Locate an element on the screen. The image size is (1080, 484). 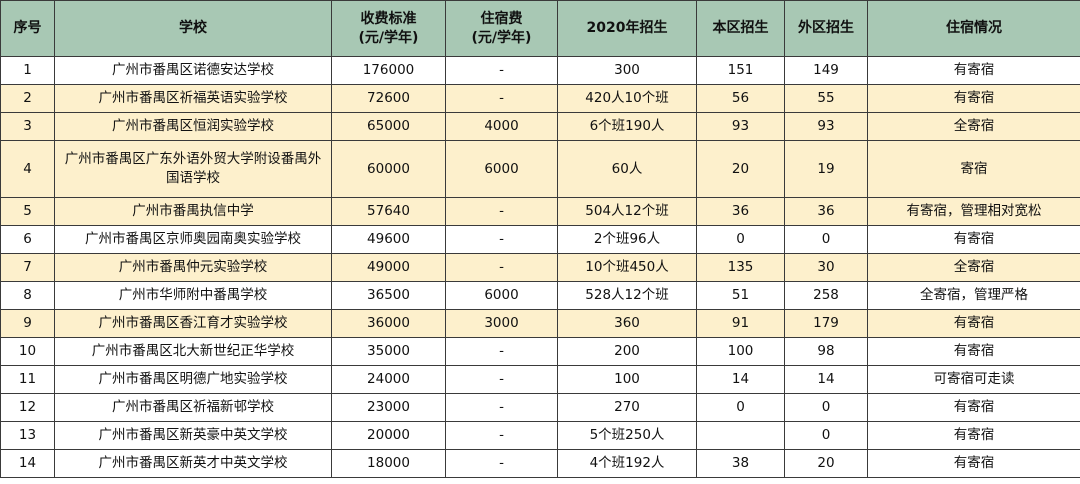
cell-external: 30 is located at coordinates (826, 267).